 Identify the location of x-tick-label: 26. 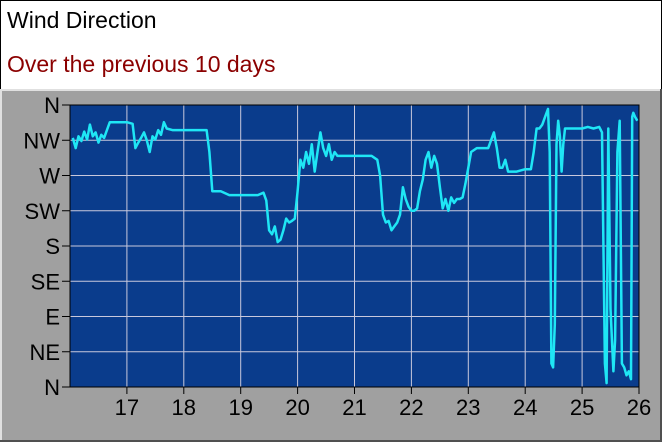
(639, 407).